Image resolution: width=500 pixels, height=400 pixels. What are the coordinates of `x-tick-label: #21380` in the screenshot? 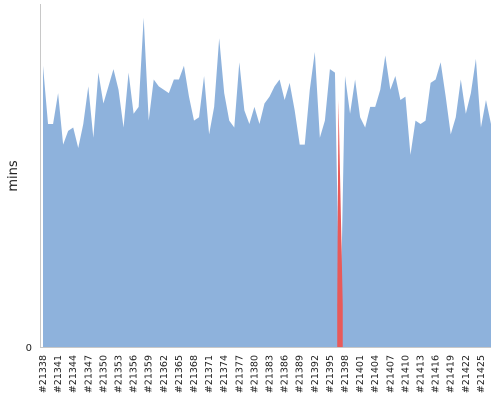 It's located at (254, 374).